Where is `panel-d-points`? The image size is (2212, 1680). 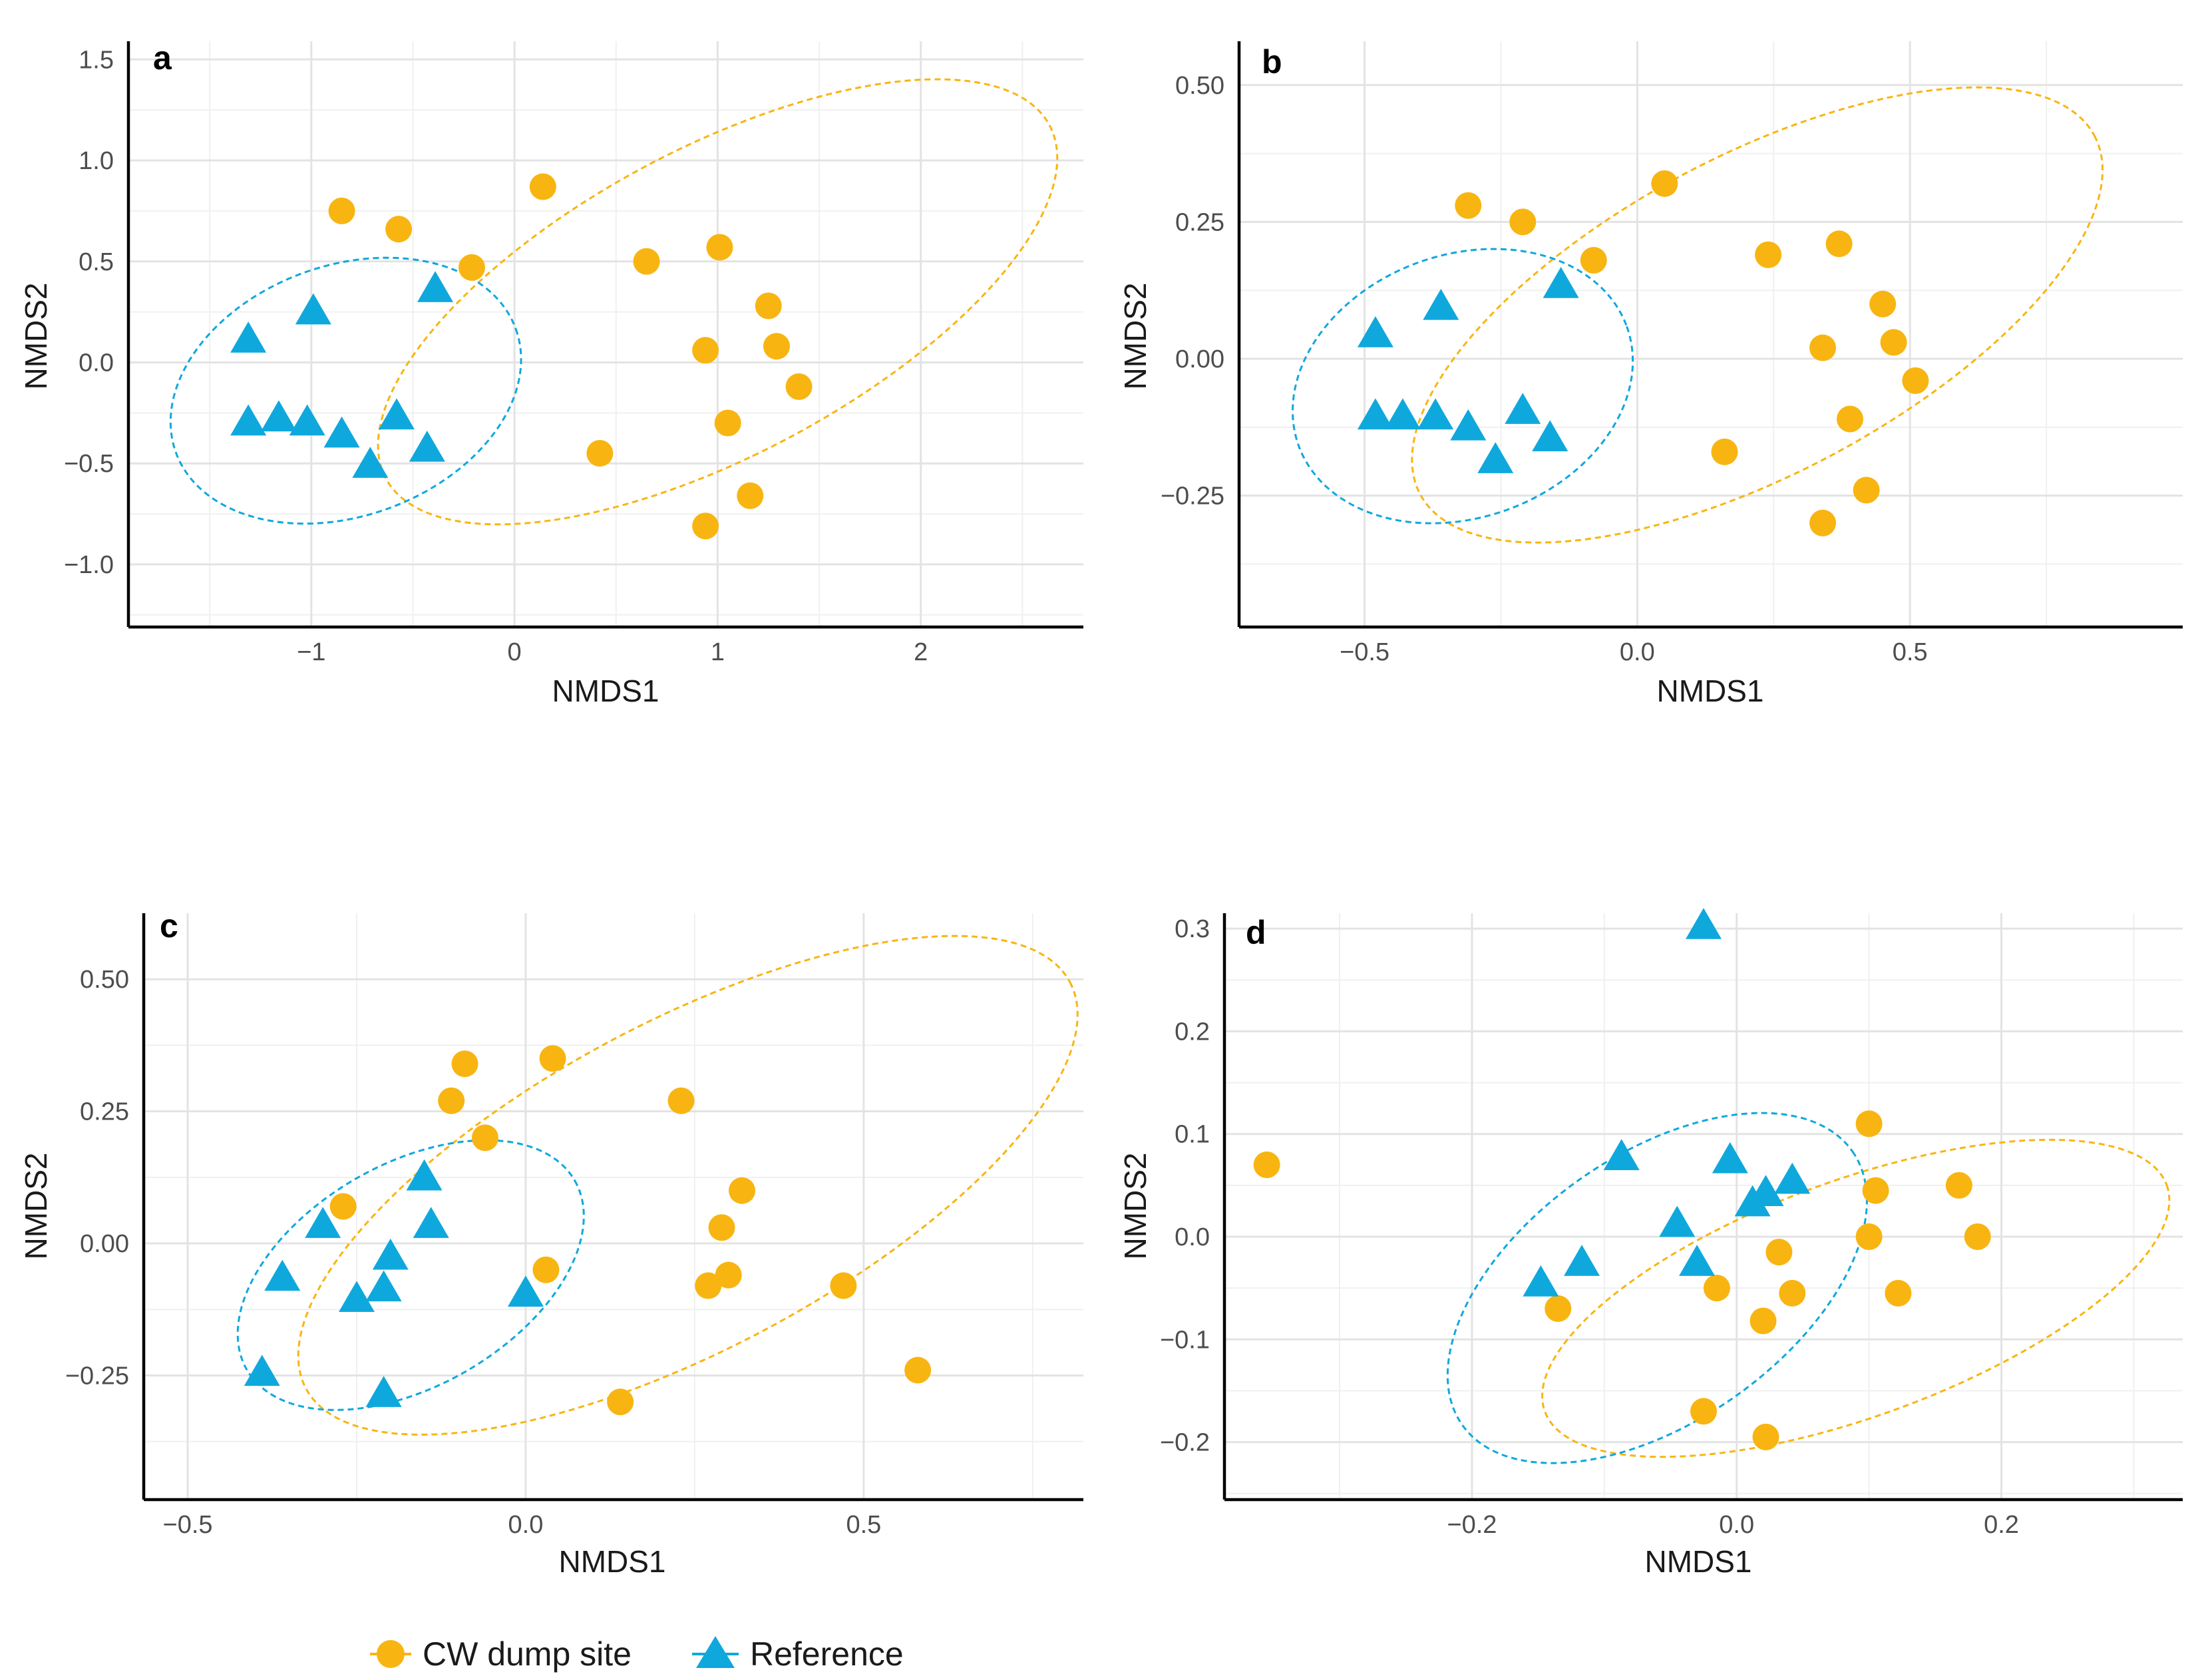 panel-d-points is located at coordinates (1622, 1179).